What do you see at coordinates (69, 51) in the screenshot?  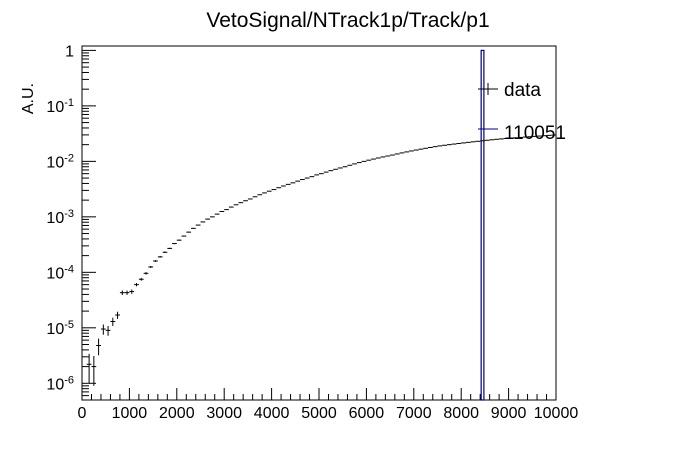 I see `y-tick-label: 1` at bounding box center [69, 51].